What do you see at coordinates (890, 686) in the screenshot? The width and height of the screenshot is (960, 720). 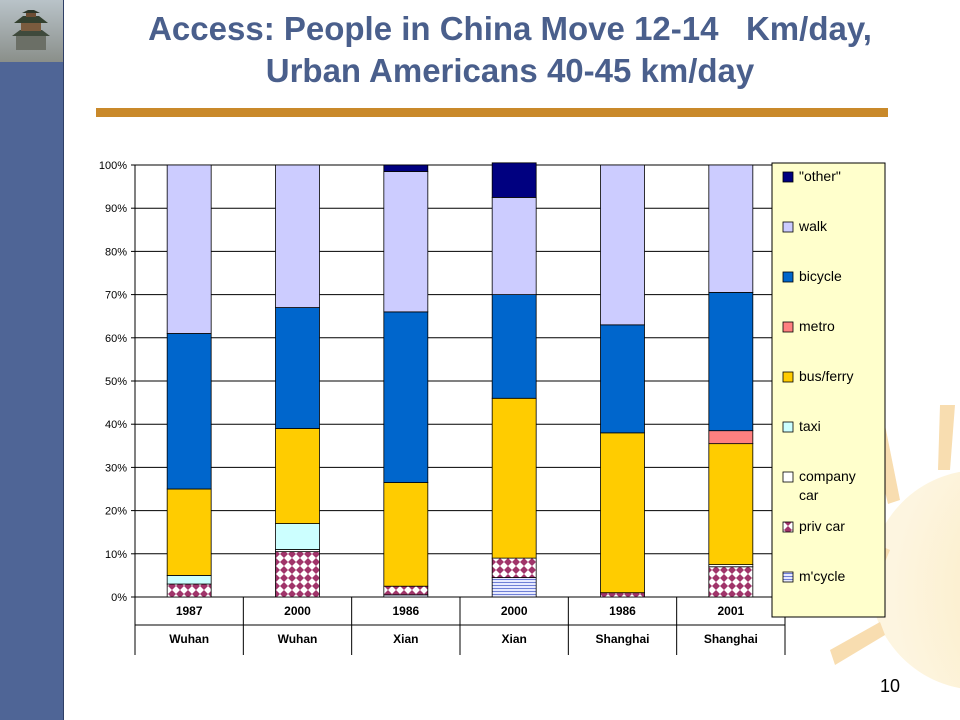 I see `slide-number: 10` at bounding box center [890, 686].